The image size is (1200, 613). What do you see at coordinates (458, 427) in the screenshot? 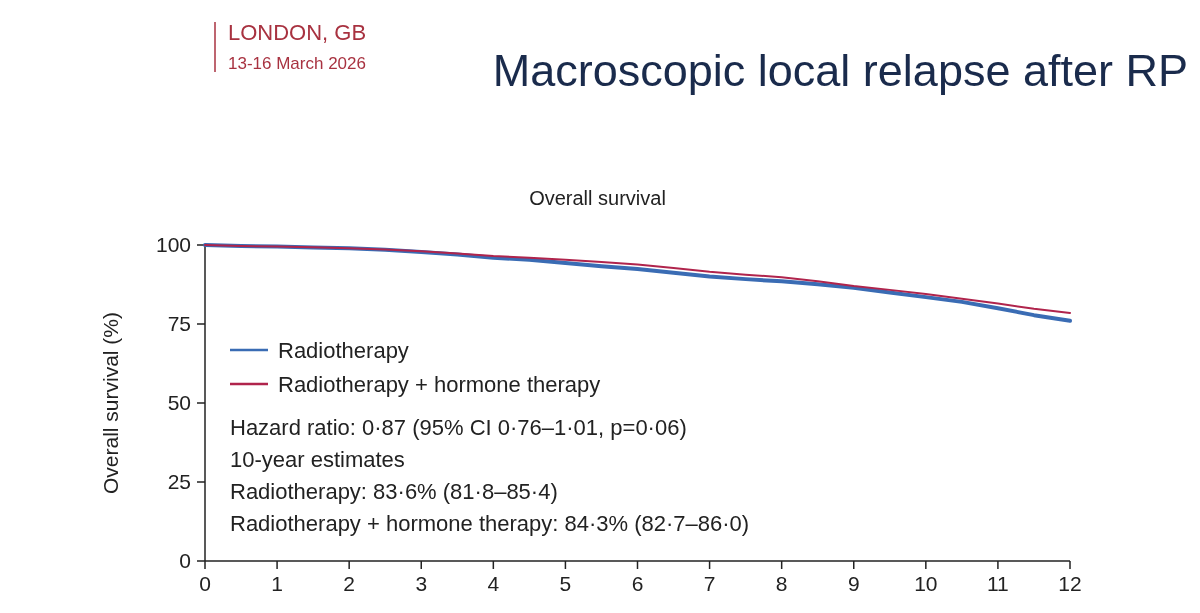
I see `annotation: Hazard ratio: 0·87 (95% CI 0·76–1·01, p=0·06)` at bounding box center [458, 427].